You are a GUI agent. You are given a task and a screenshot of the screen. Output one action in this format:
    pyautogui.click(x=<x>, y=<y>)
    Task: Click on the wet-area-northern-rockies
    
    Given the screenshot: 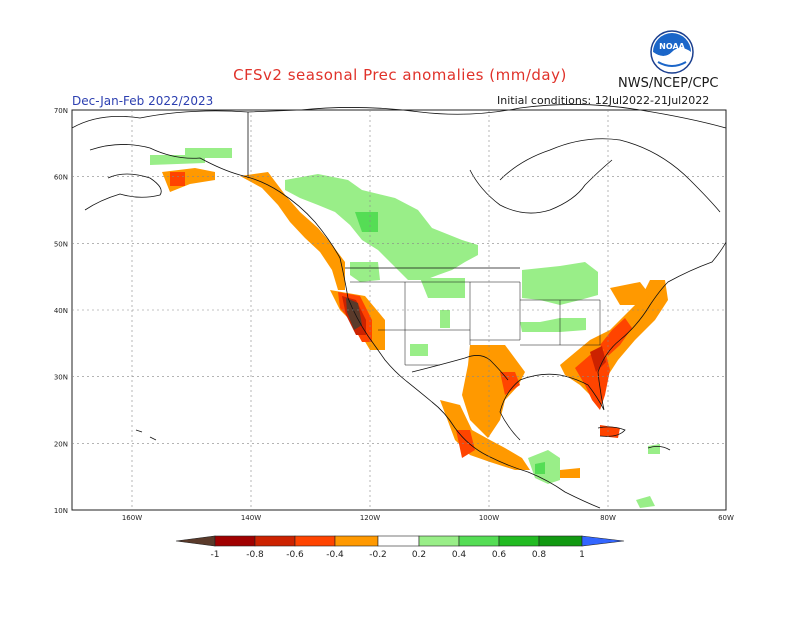 What is the action you would take?
    pyautogui.click(x=365, y=272)
    